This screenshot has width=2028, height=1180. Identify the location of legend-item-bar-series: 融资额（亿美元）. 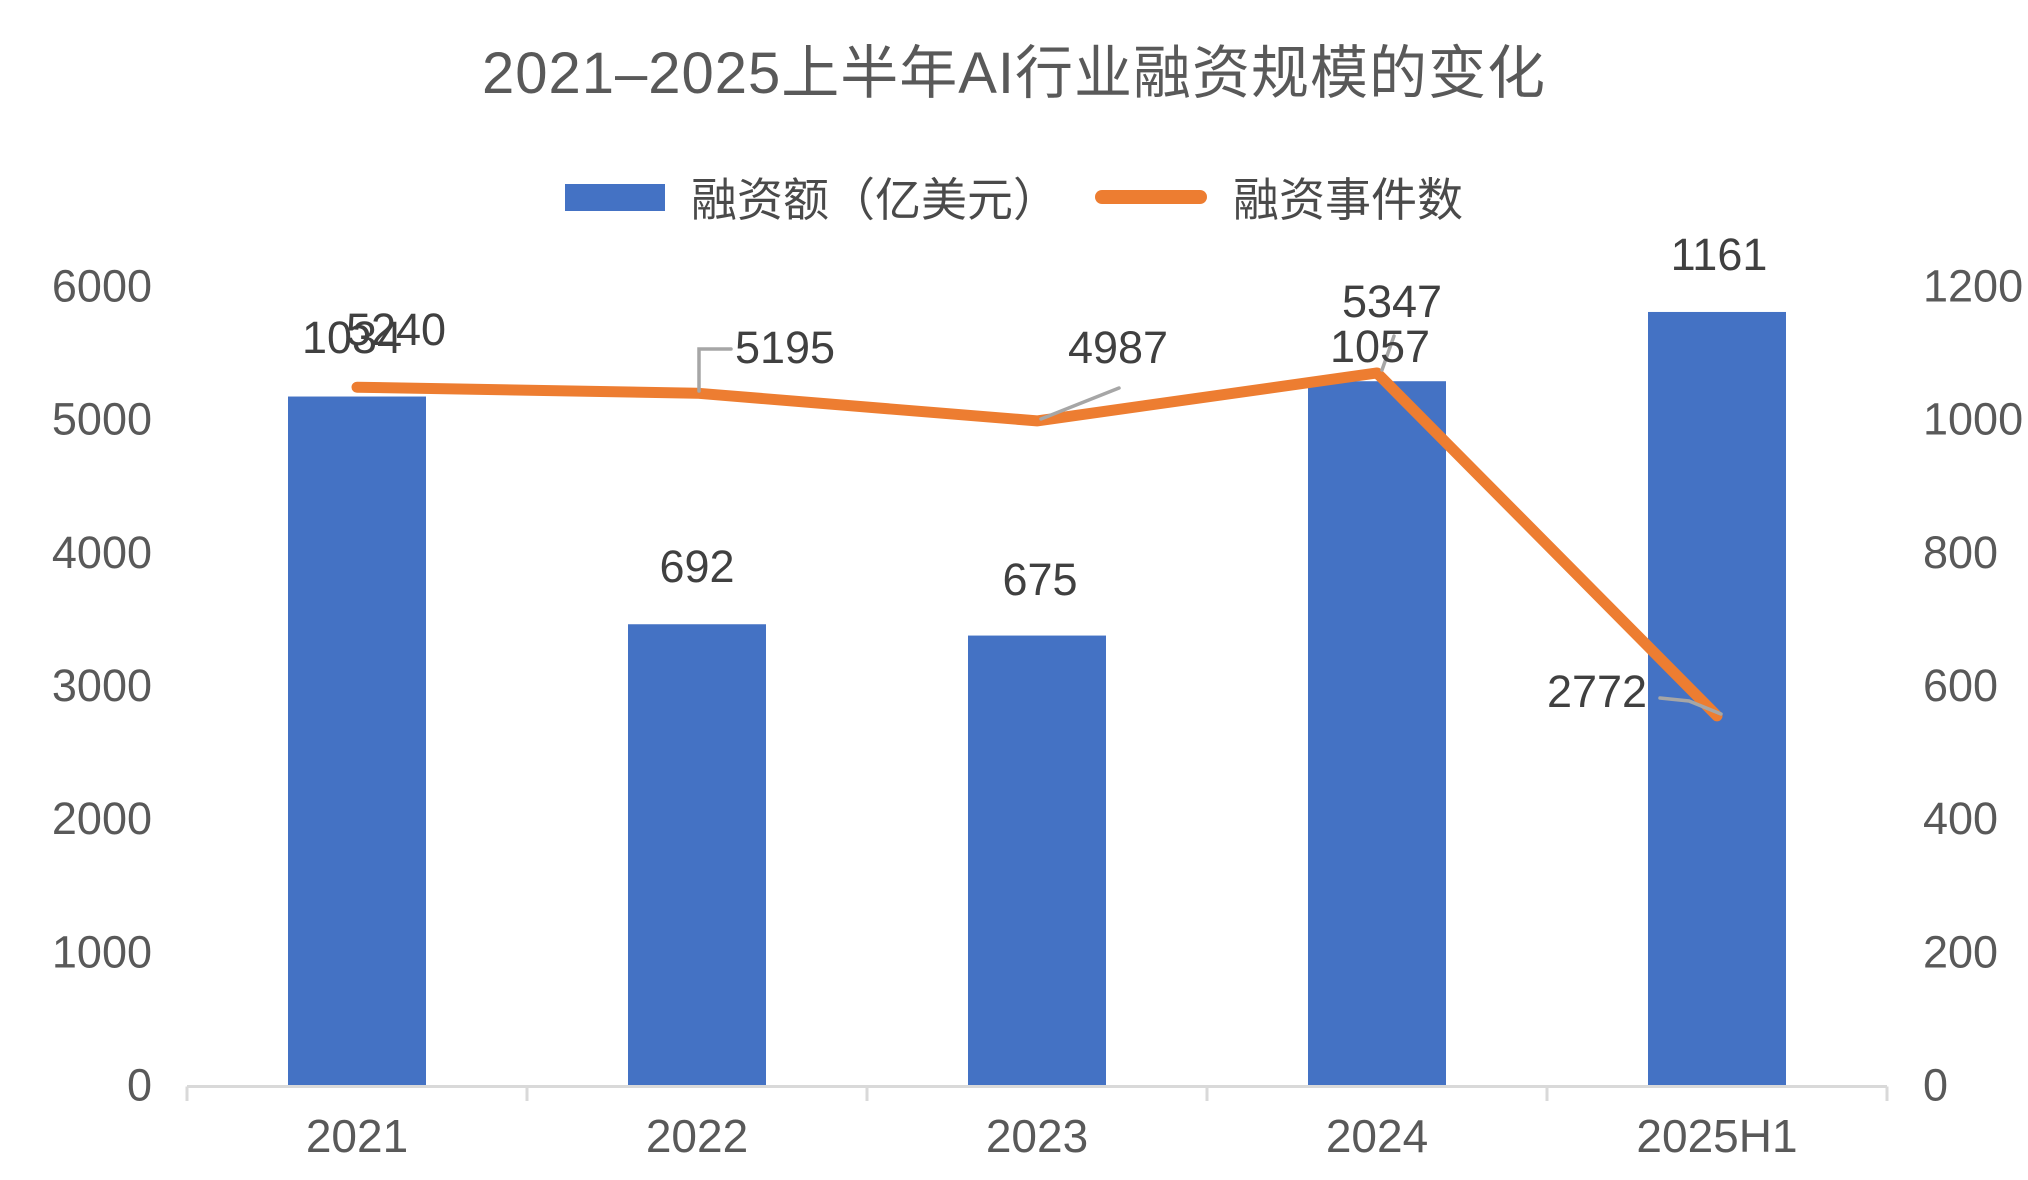
(812, 197).